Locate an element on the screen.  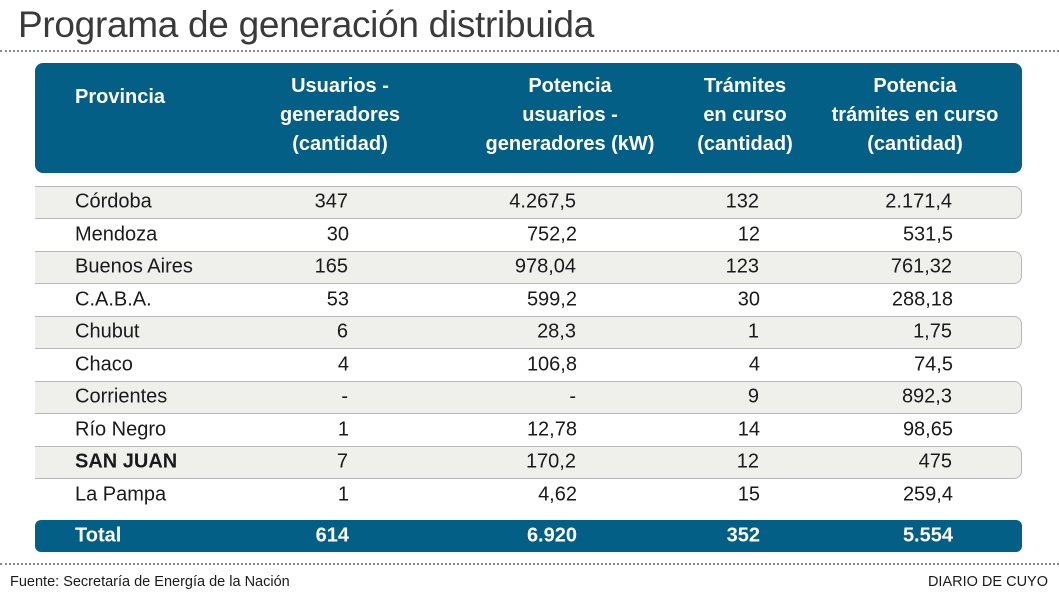
cell-potencia-usuarios: 170,2 is located at coordinates (550, 461).